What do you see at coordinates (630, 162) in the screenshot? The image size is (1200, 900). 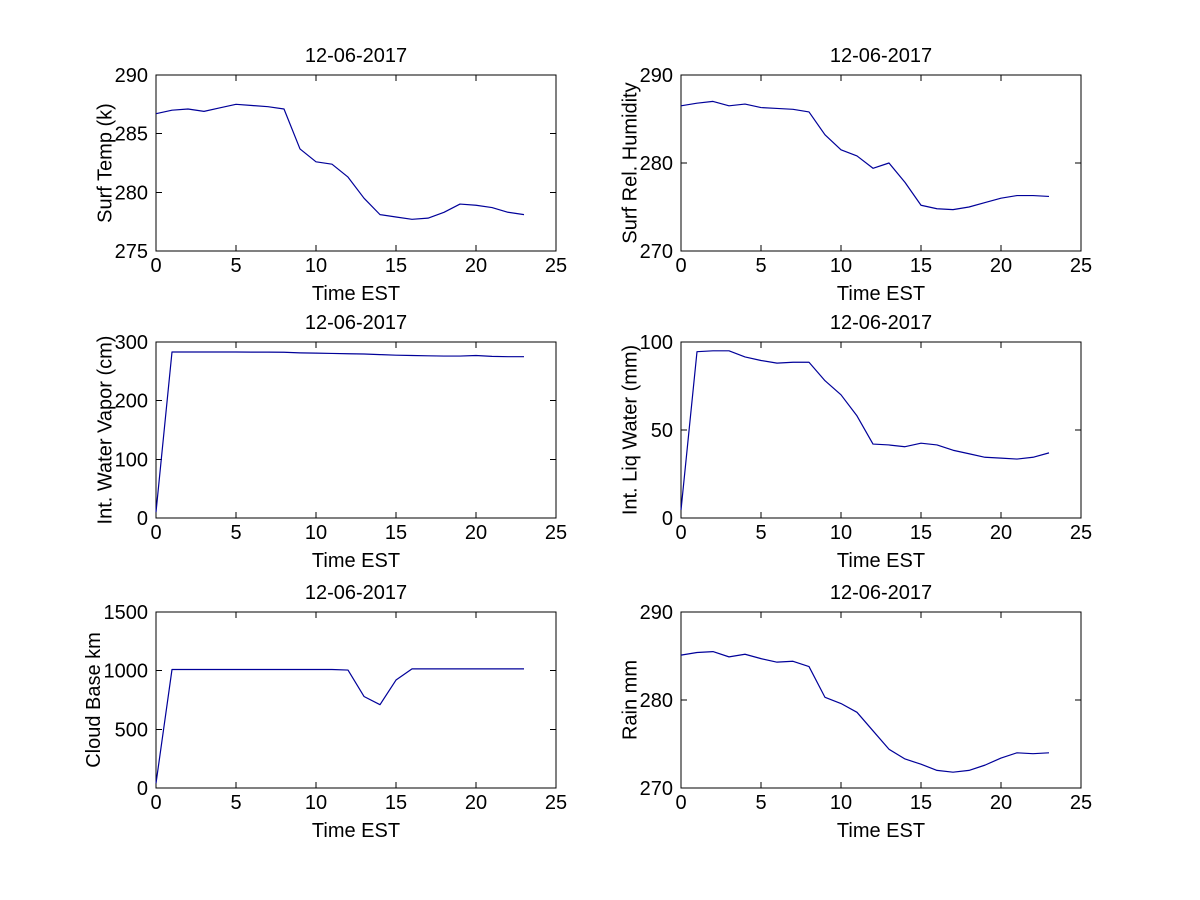 I see `y-axis-label: Surf Rel. Humidity` at bounding box center [630, 162].